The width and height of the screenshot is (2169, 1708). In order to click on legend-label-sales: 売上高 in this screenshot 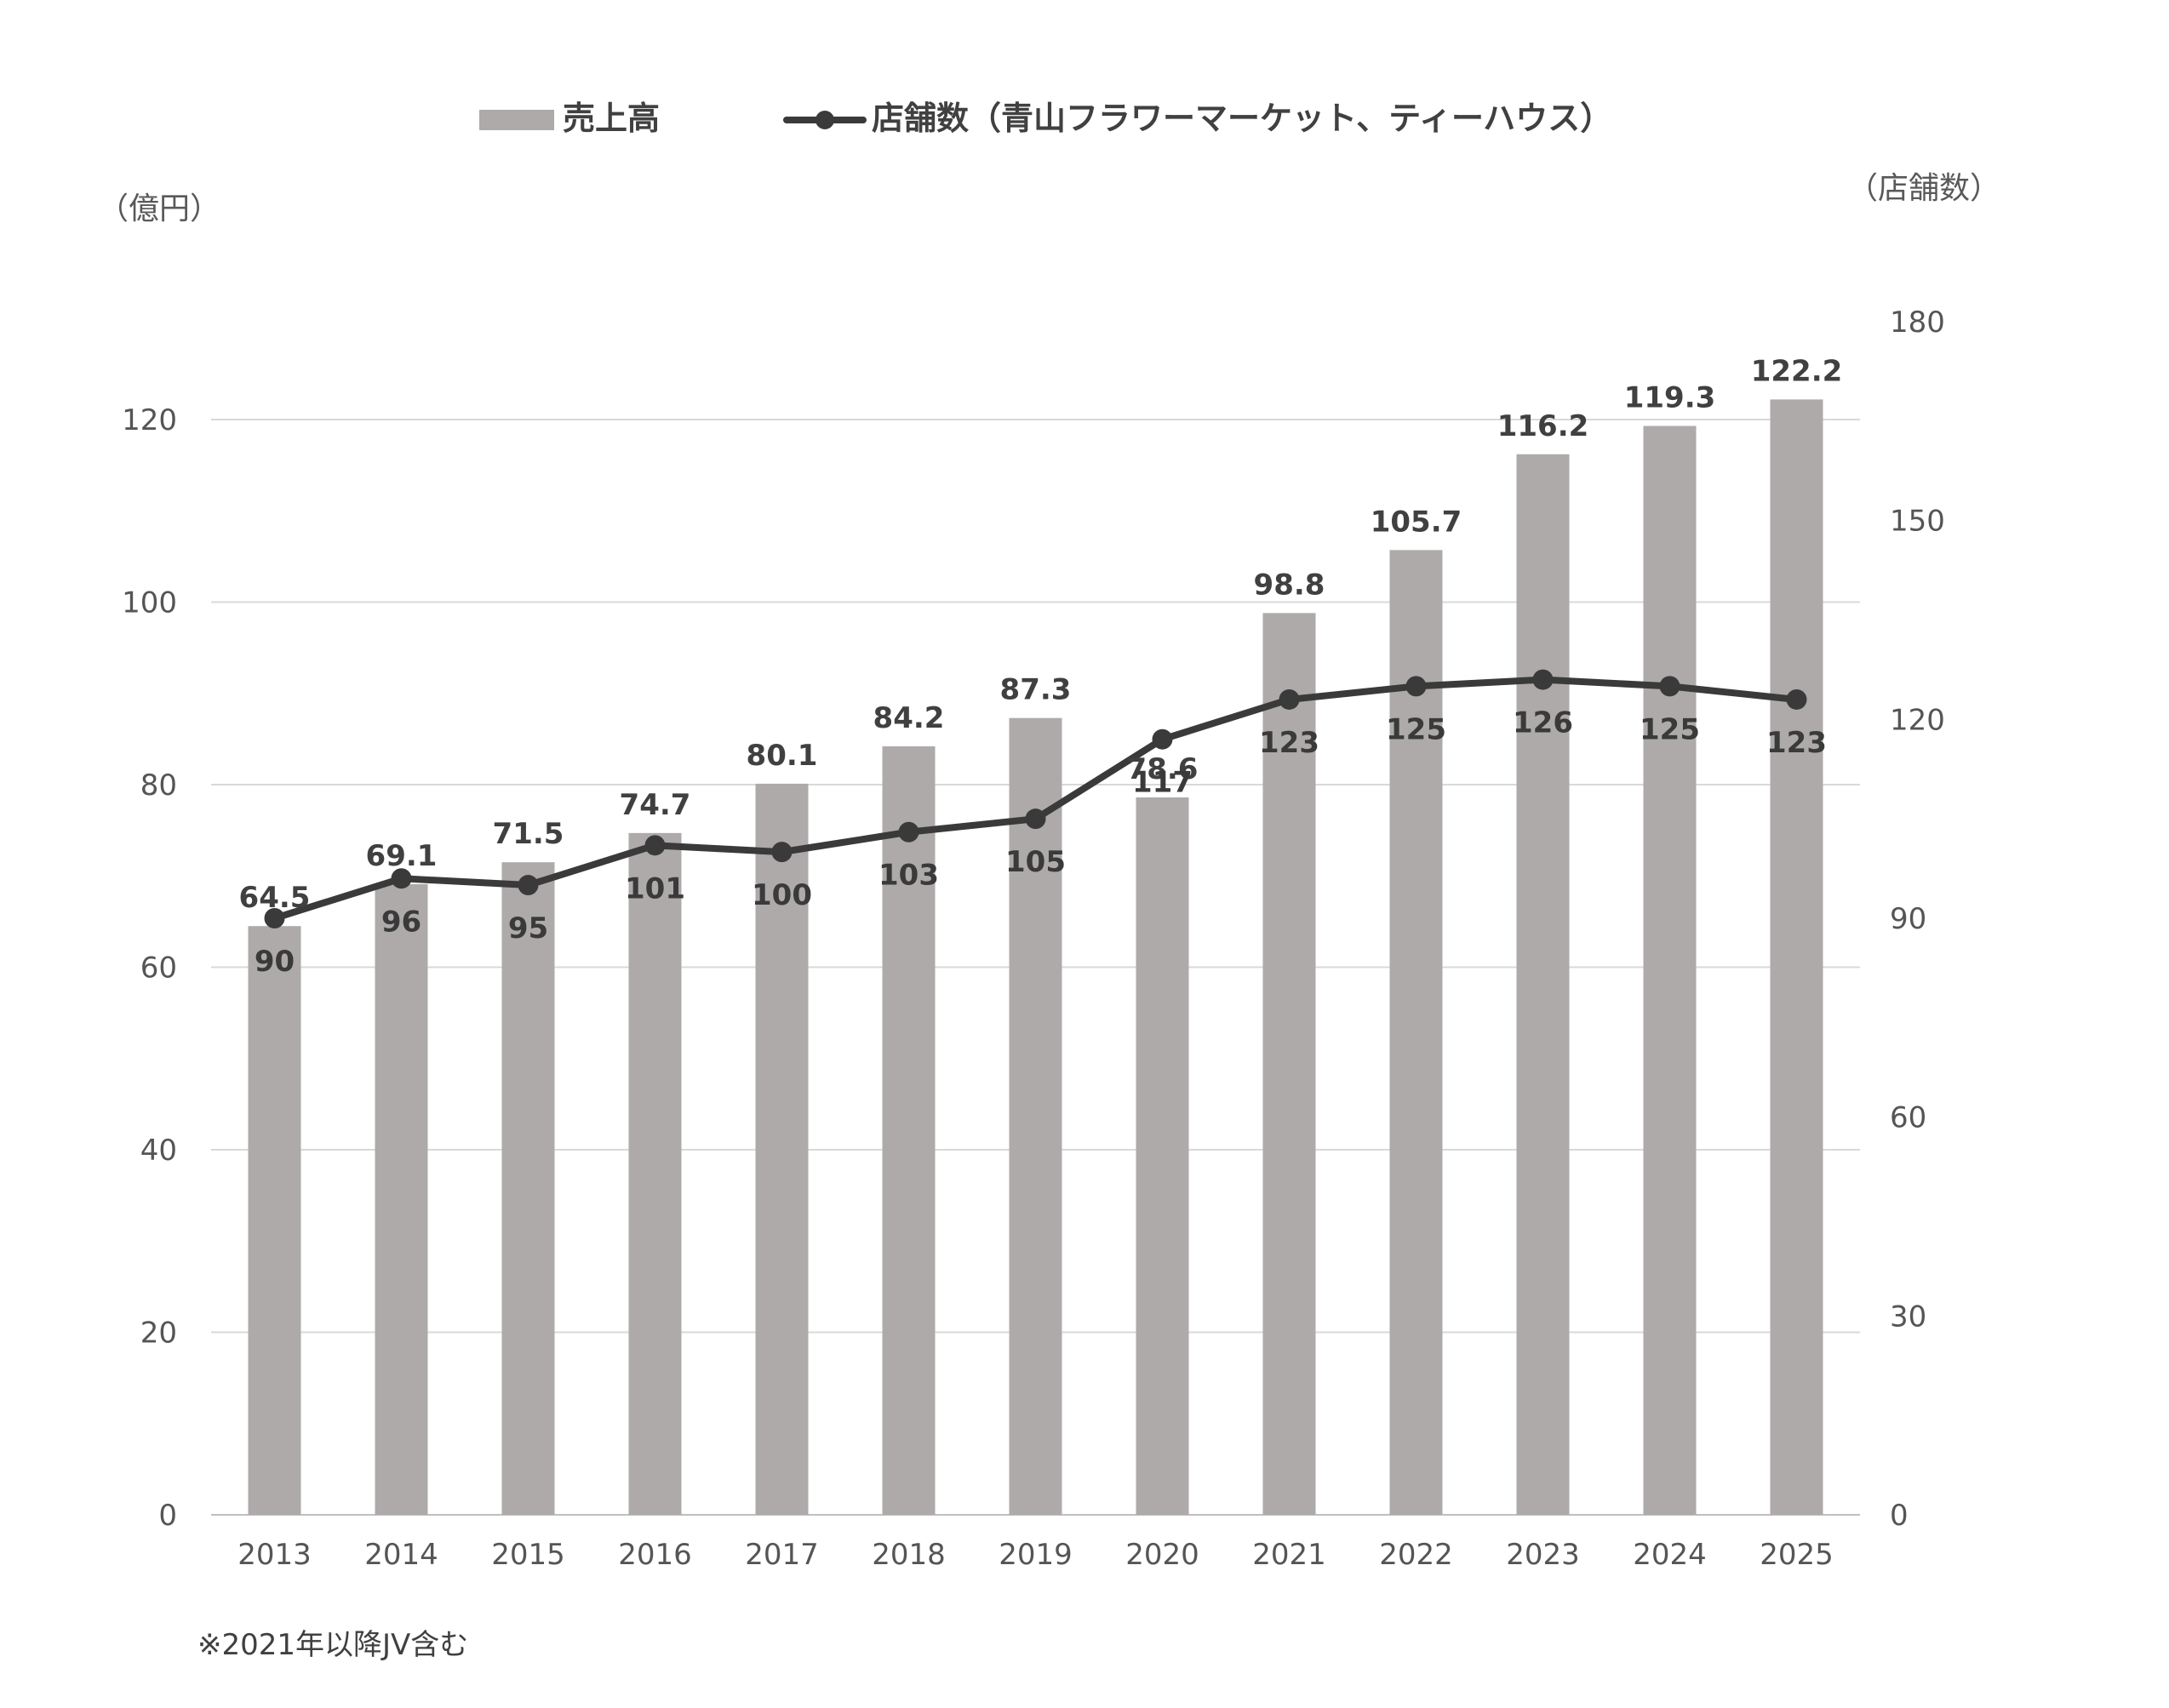, I will do `click(612, 118)`.